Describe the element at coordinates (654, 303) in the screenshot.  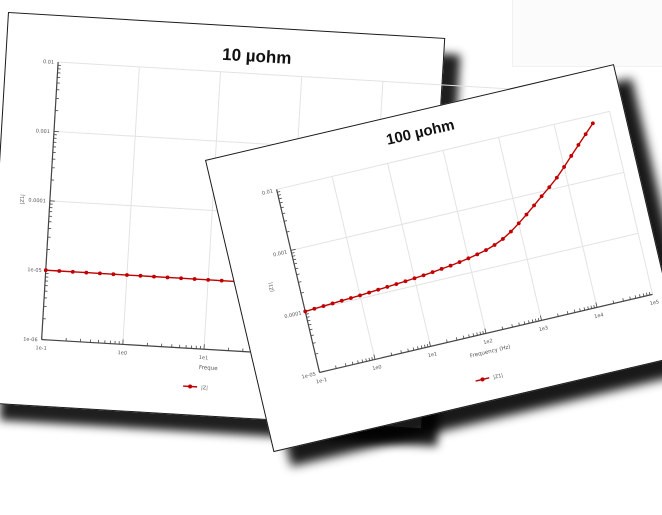
I see `x-tick-label: 1e5` at that location.